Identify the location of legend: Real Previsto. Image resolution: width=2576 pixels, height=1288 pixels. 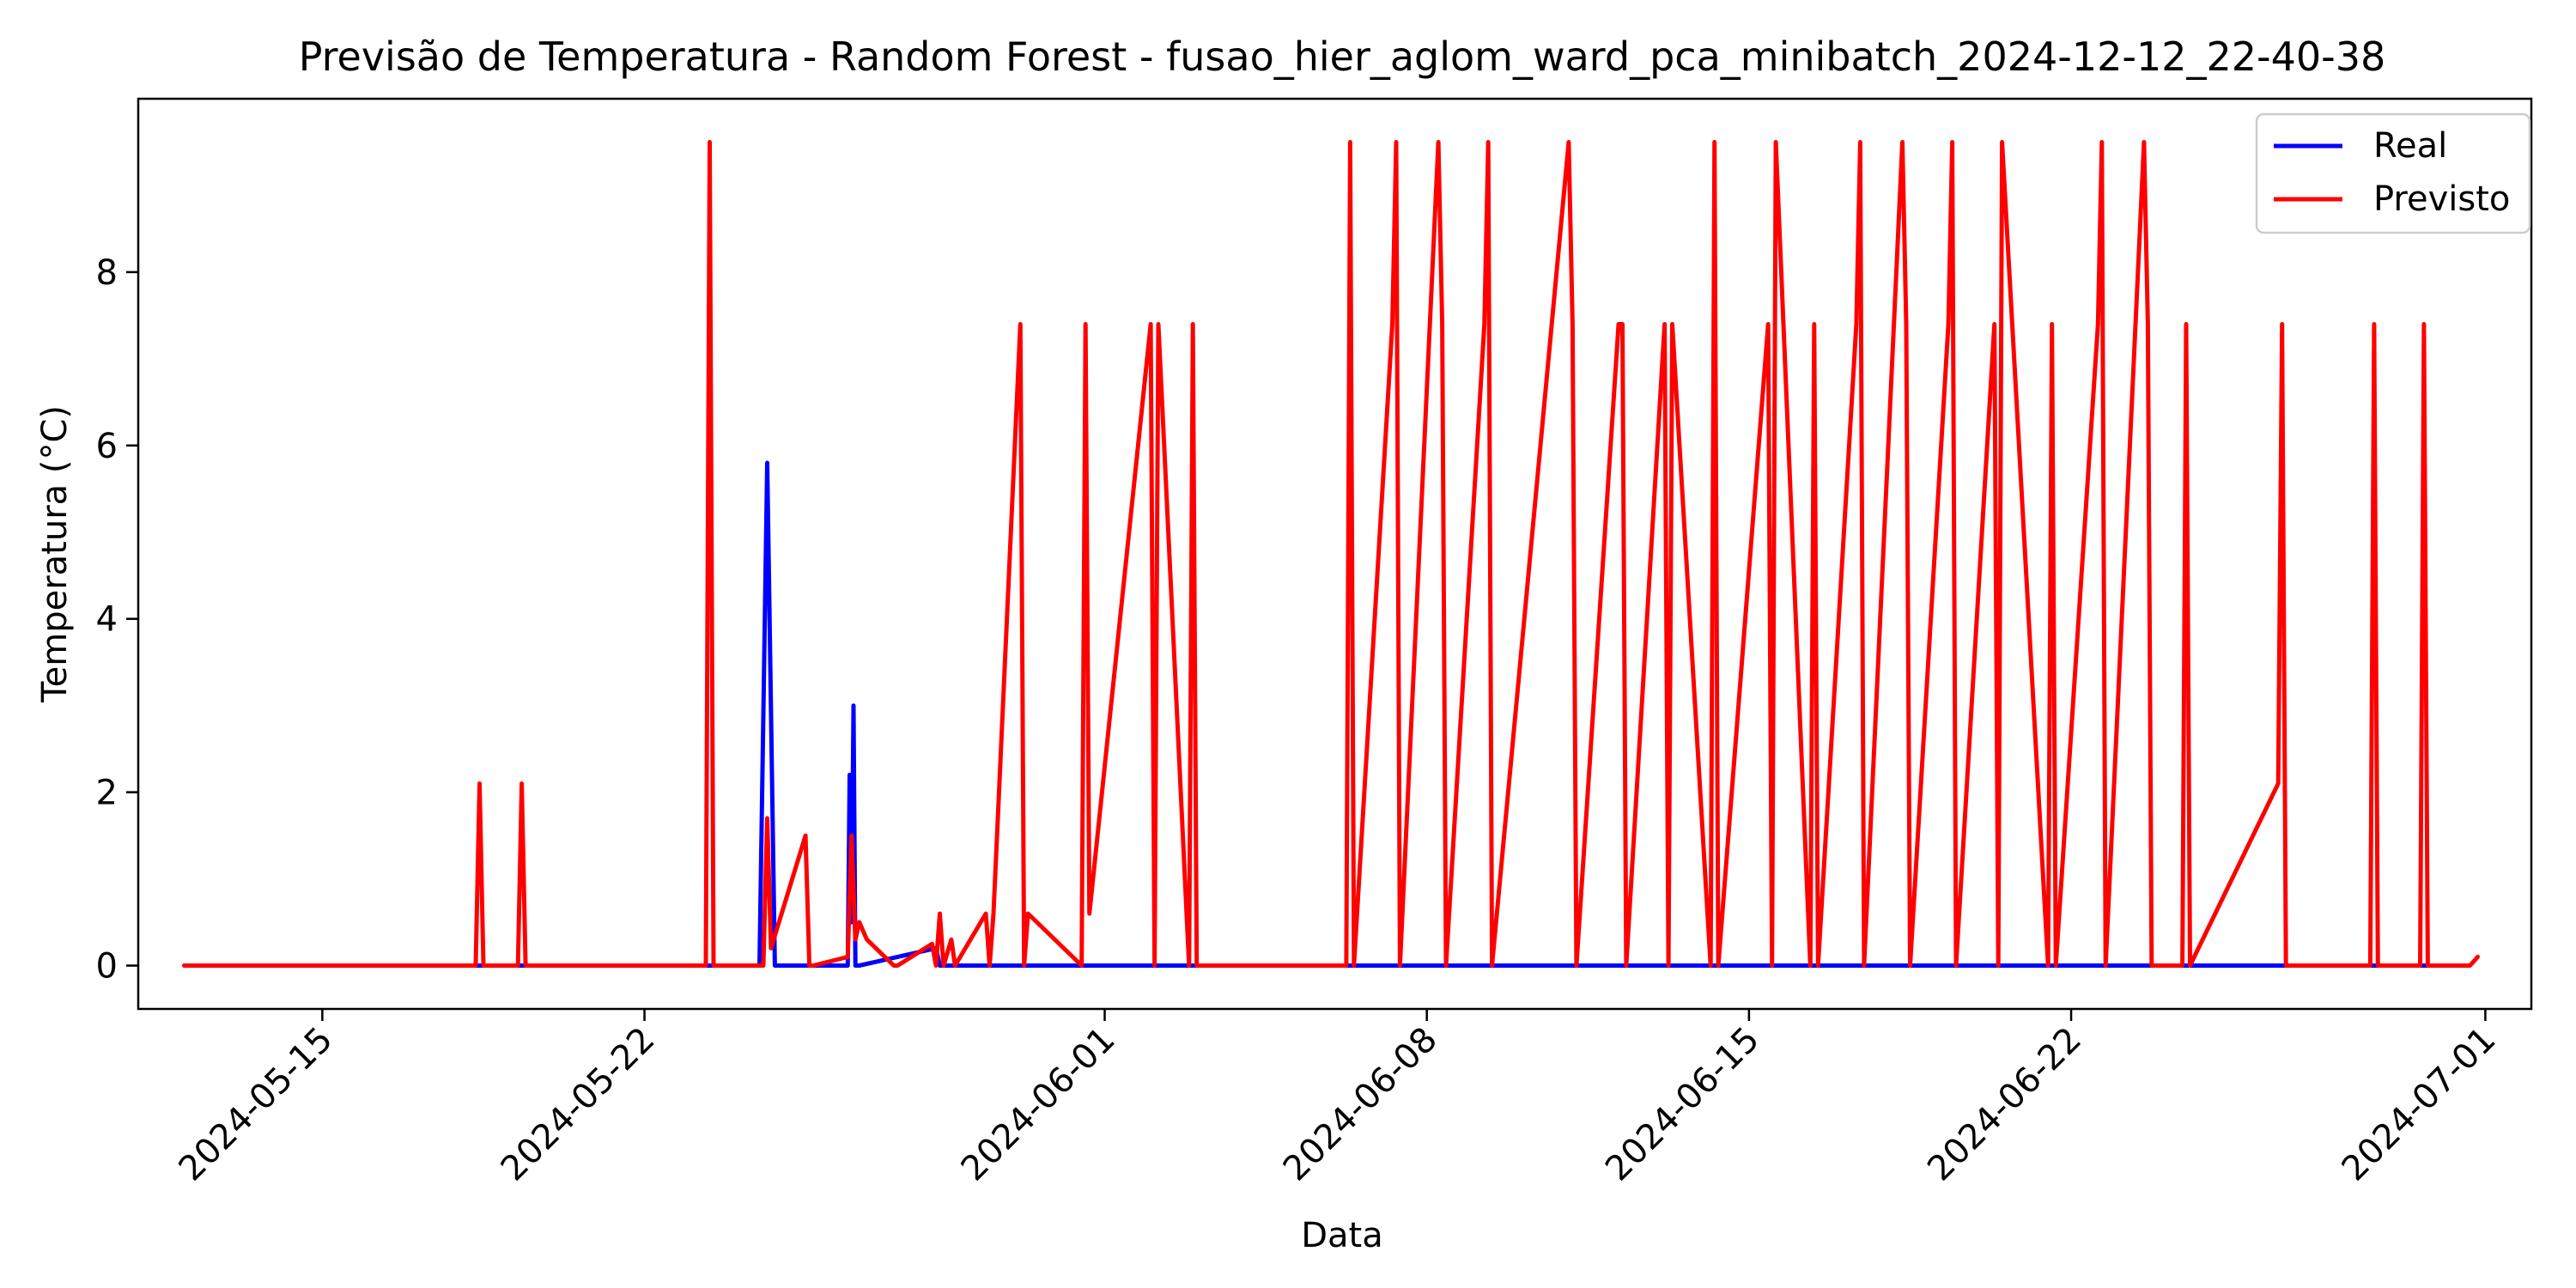
(2393, 173).